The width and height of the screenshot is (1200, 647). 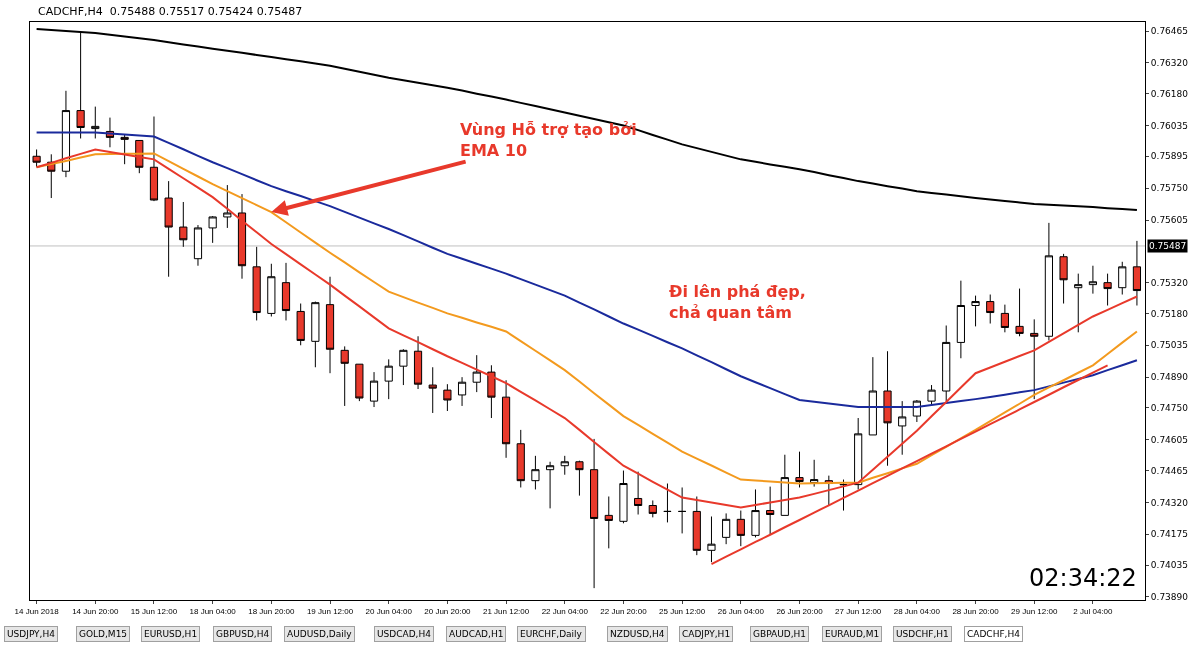 What do you see at coordinates (1169, 188) in the screenshot?
I see `y-tick-label: 0.75750` at bounding box center [1169, 188].